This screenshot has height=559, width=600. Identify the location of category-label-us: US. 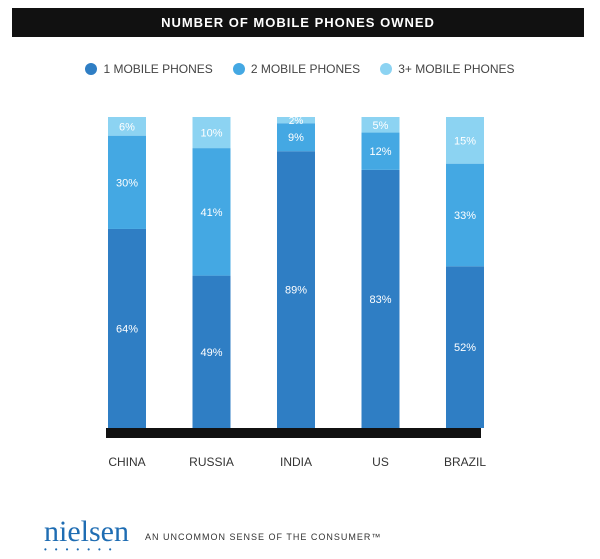
(380, 462).